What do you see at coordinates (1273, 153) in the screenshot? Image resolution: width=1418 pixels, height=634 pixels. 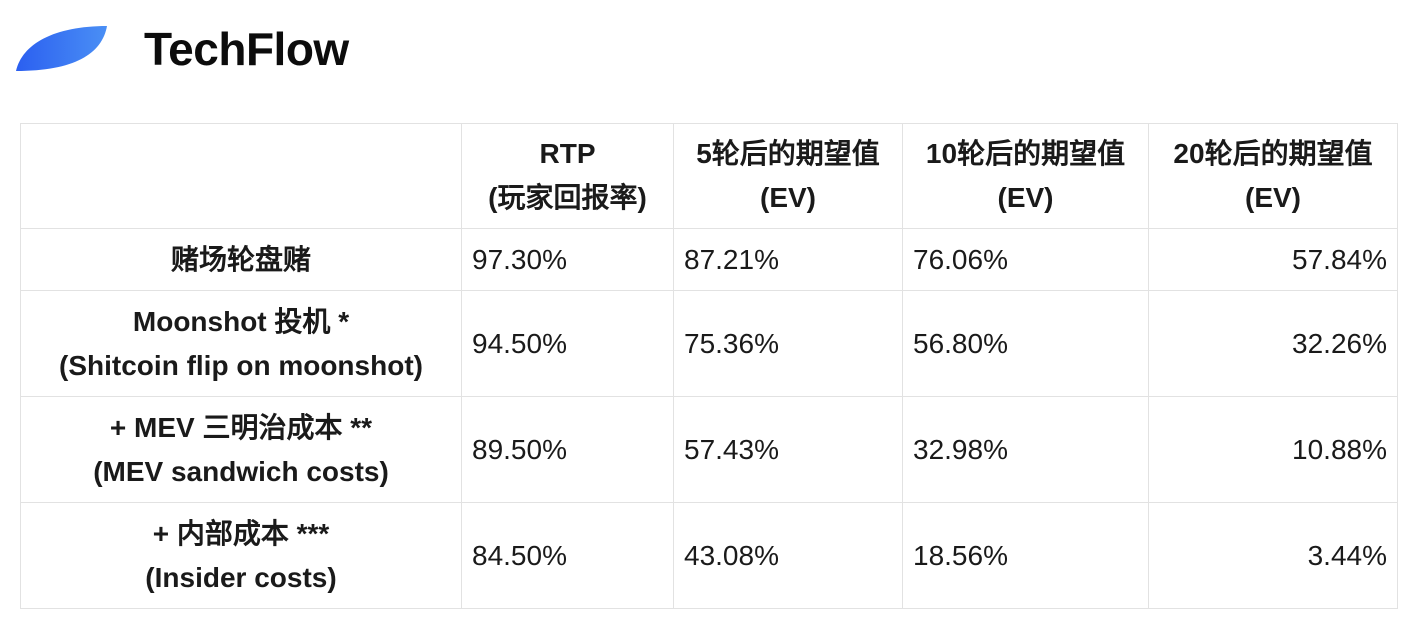 I see `header-line: 20轮后的期望值` at bounding box center [1273, 153].